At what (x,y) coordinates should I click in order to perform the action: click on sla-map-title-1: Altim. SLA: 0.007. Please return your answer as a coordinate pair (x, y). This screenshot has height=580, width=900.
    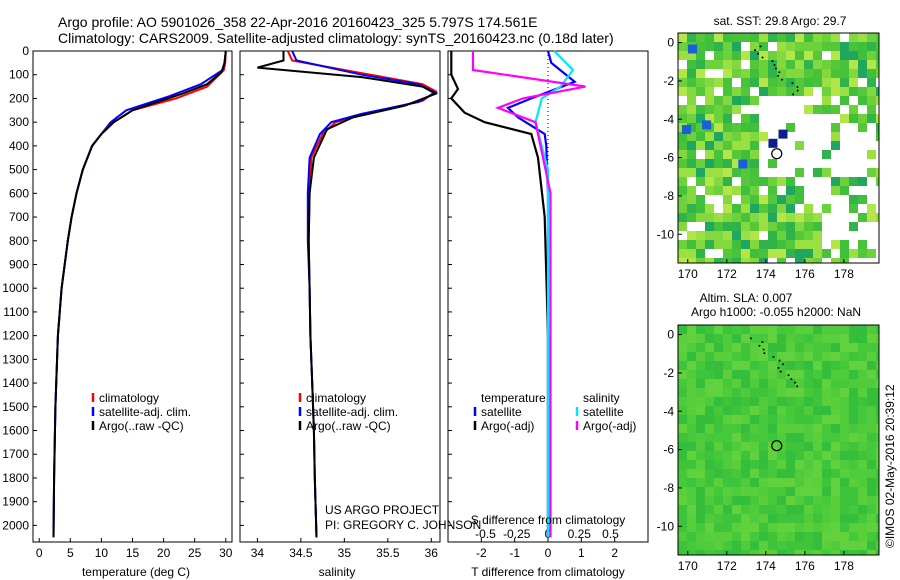
    Looking at the image, I should click on (746, 298).